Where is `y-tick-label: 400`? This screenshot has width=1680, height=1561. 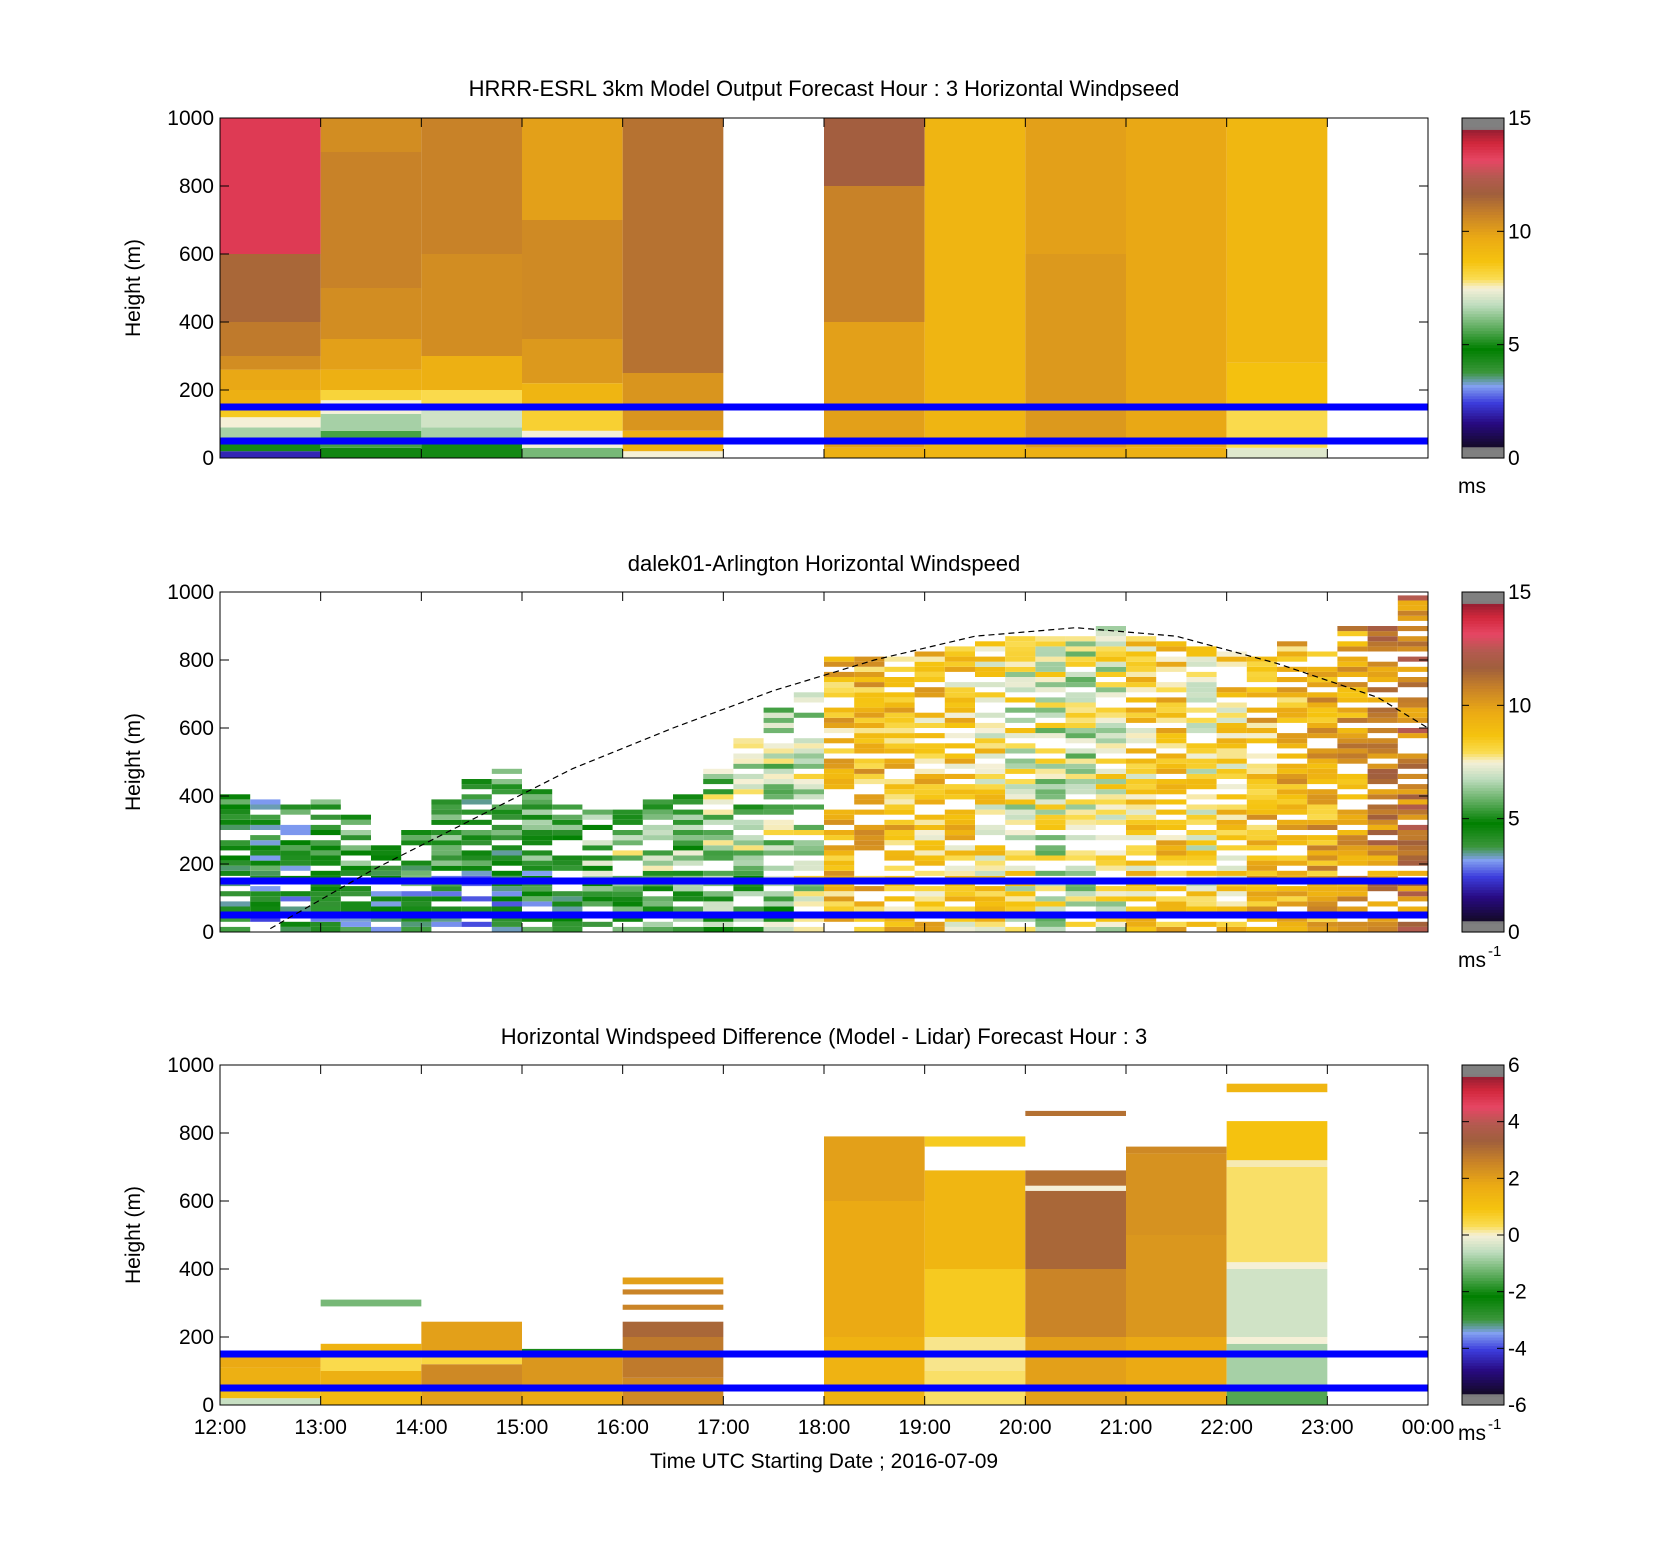 y-tick-label: 400 is located at coordinates (196, 322).